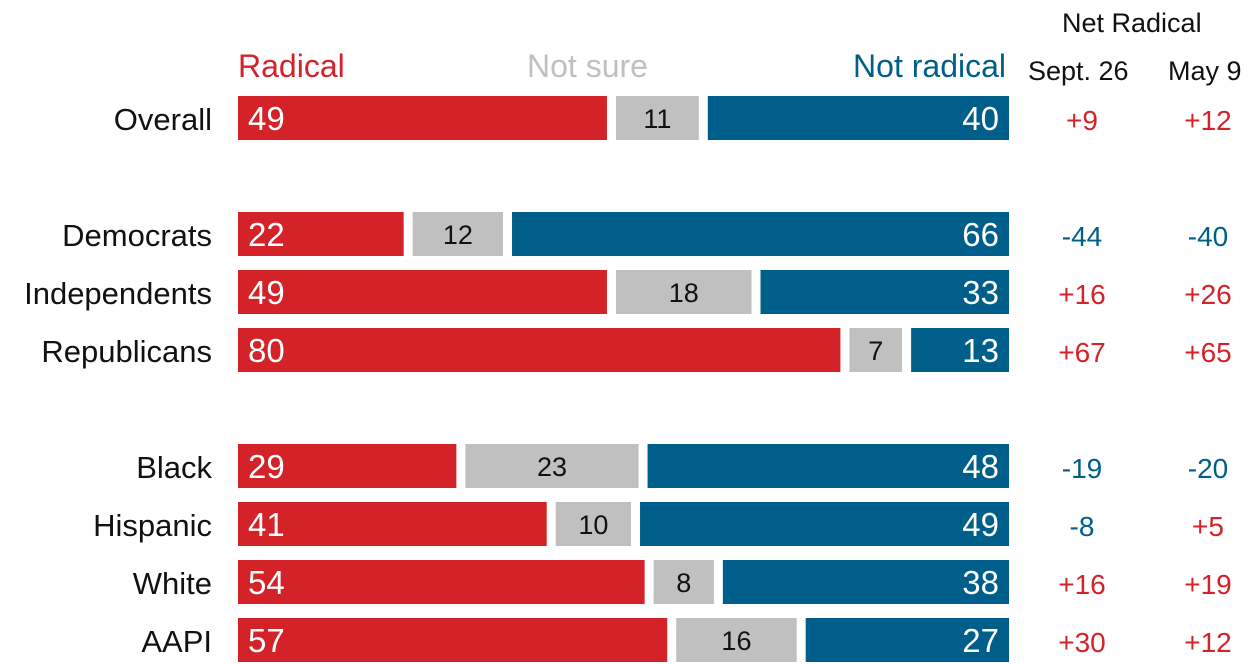  What do you see at coordinates (1082, 236) in the screenshot?
I see `net-radical-value: -44` at bounding box center [1082, 236].